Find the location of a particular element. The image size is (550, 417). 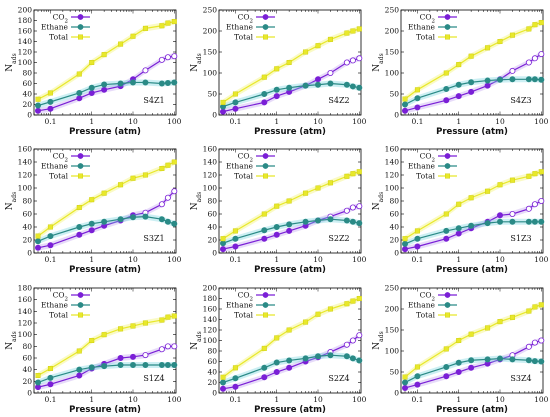

y-tick-label: 120 is located at coordinates (25, 323).